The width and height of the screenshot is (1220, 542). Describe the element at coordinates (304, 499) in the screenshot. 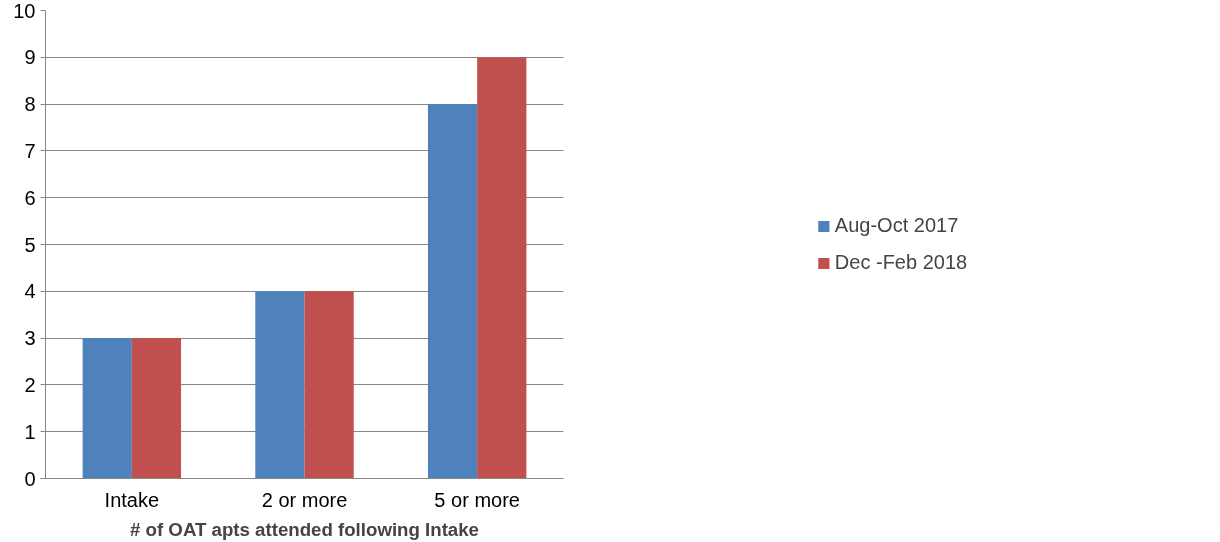

I see `x-tick-label: 2 or more` at that location.